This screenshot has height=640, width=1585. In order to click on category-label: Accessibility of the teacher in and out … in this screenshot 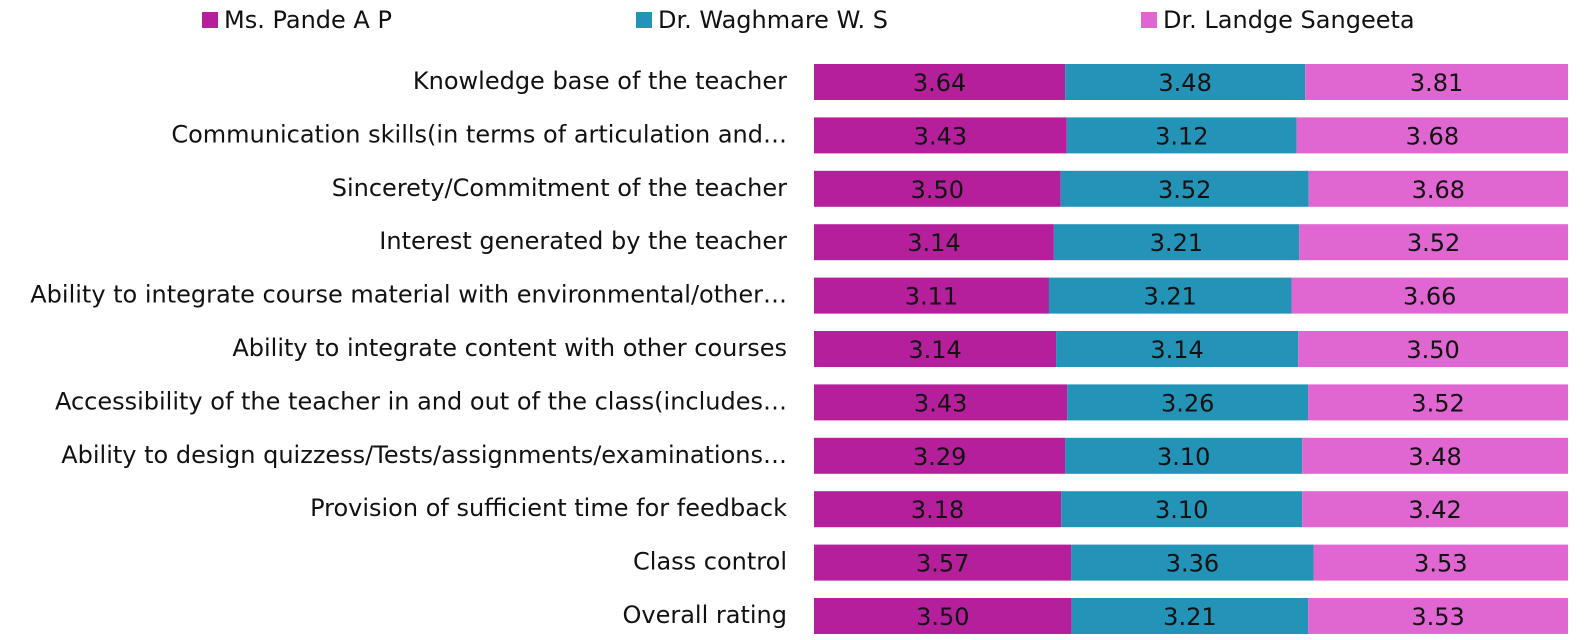, I will do `click(421, 401)`.